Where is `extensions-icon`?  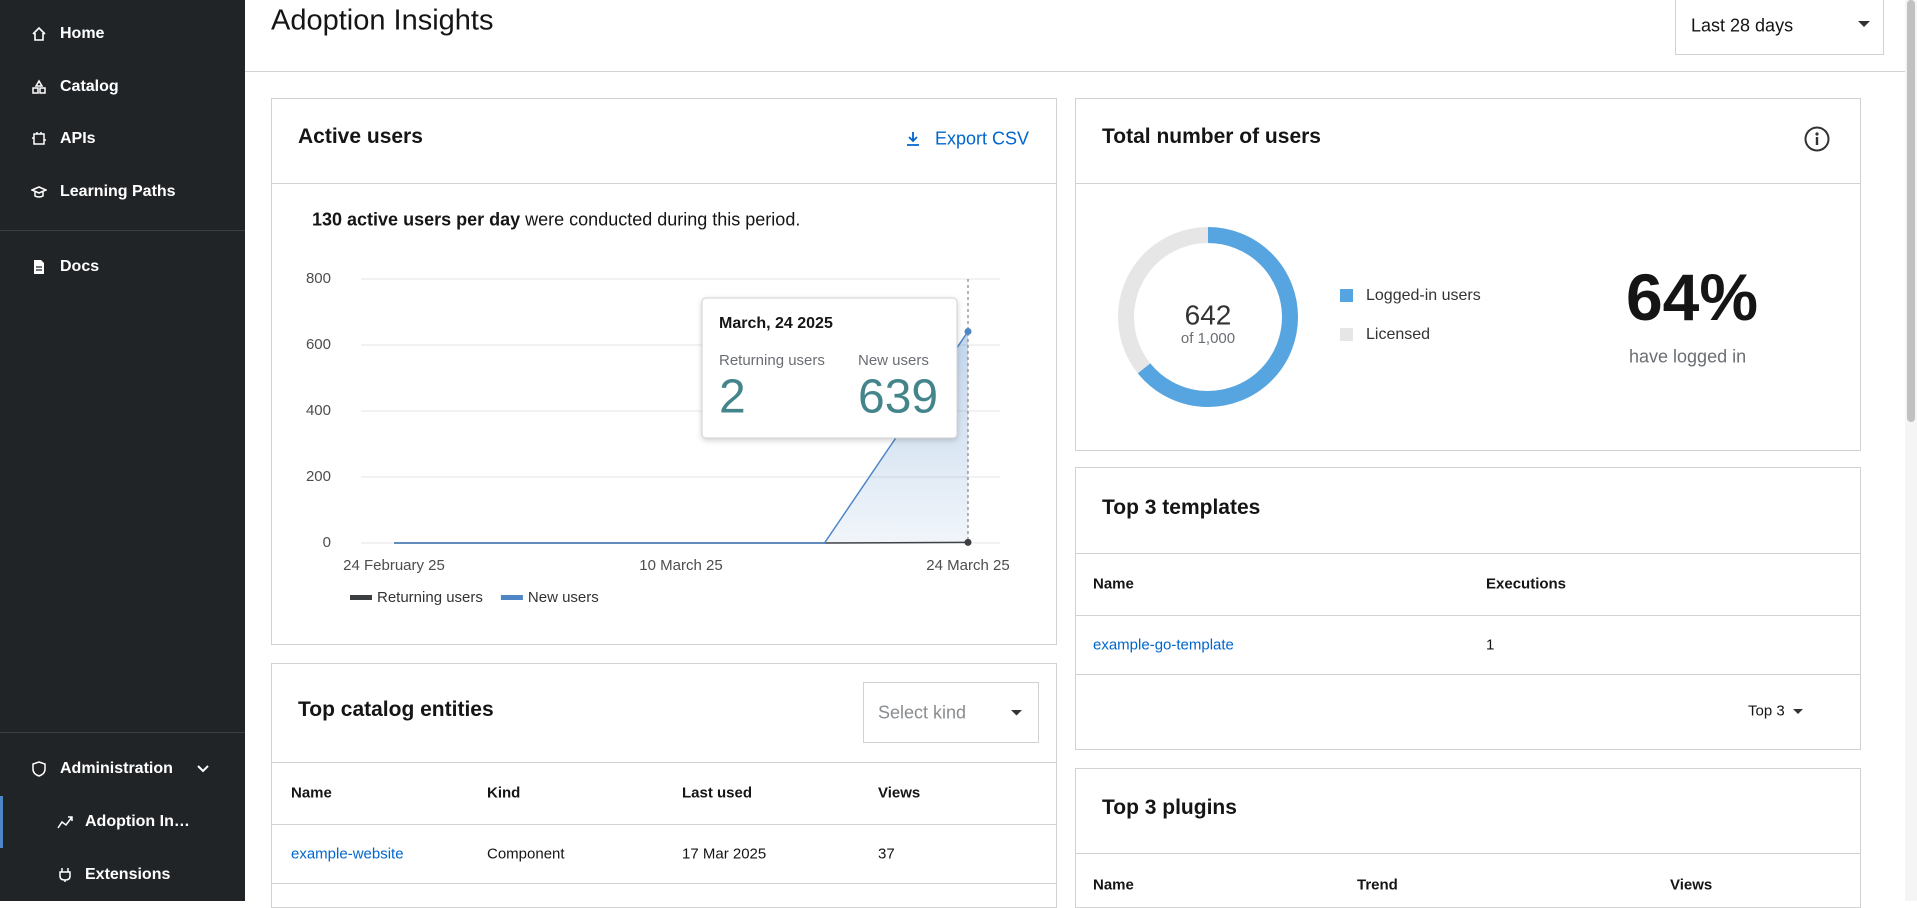 extensions-icon is located at coordinates (65, 875).